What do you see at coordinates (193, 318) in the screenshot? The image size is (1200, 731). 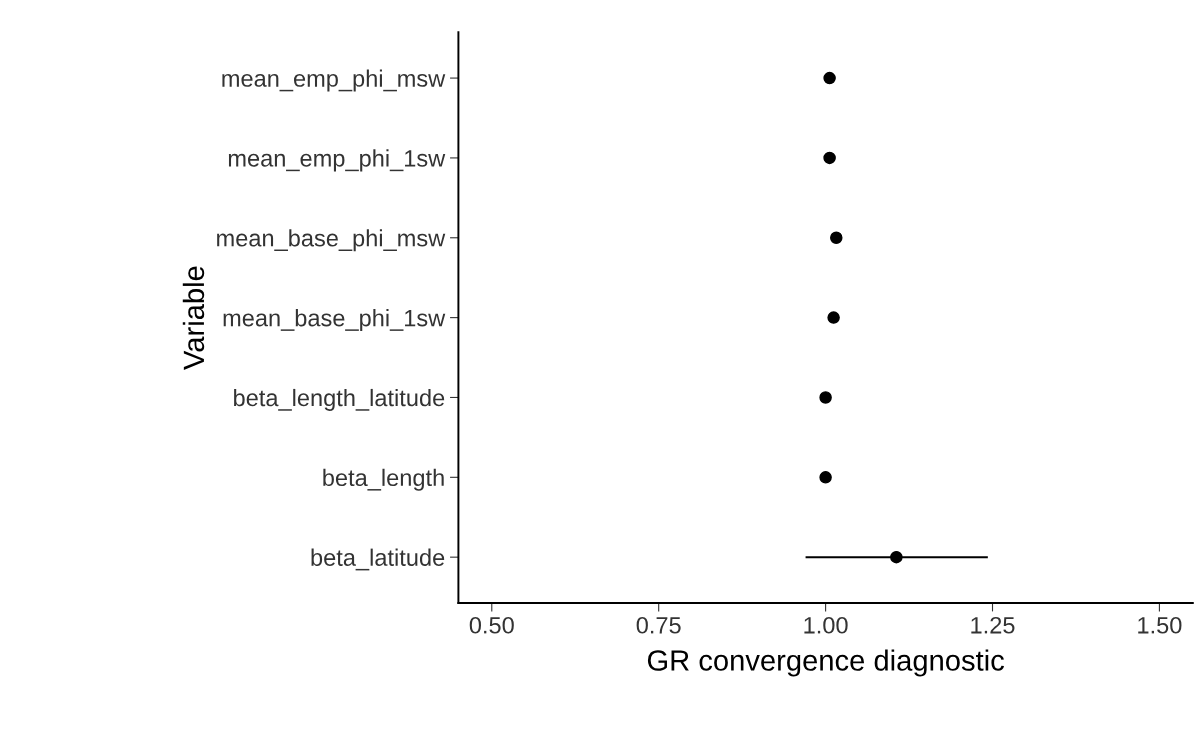 I see `y-axis-title: Variable` at bounding box center [193, 318].